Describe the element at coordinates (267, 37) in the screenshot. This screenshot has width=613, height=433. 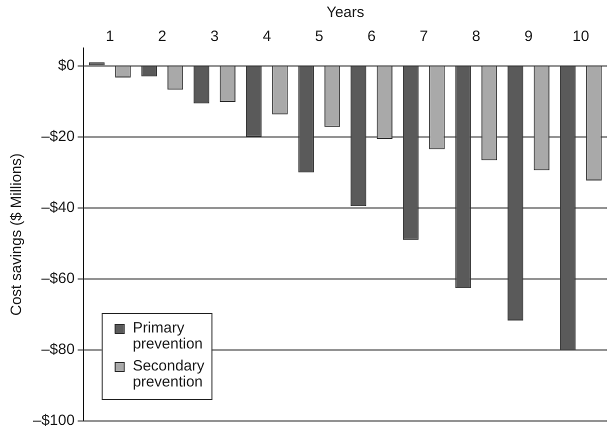
I see `x-tick-label: 4` at that location.